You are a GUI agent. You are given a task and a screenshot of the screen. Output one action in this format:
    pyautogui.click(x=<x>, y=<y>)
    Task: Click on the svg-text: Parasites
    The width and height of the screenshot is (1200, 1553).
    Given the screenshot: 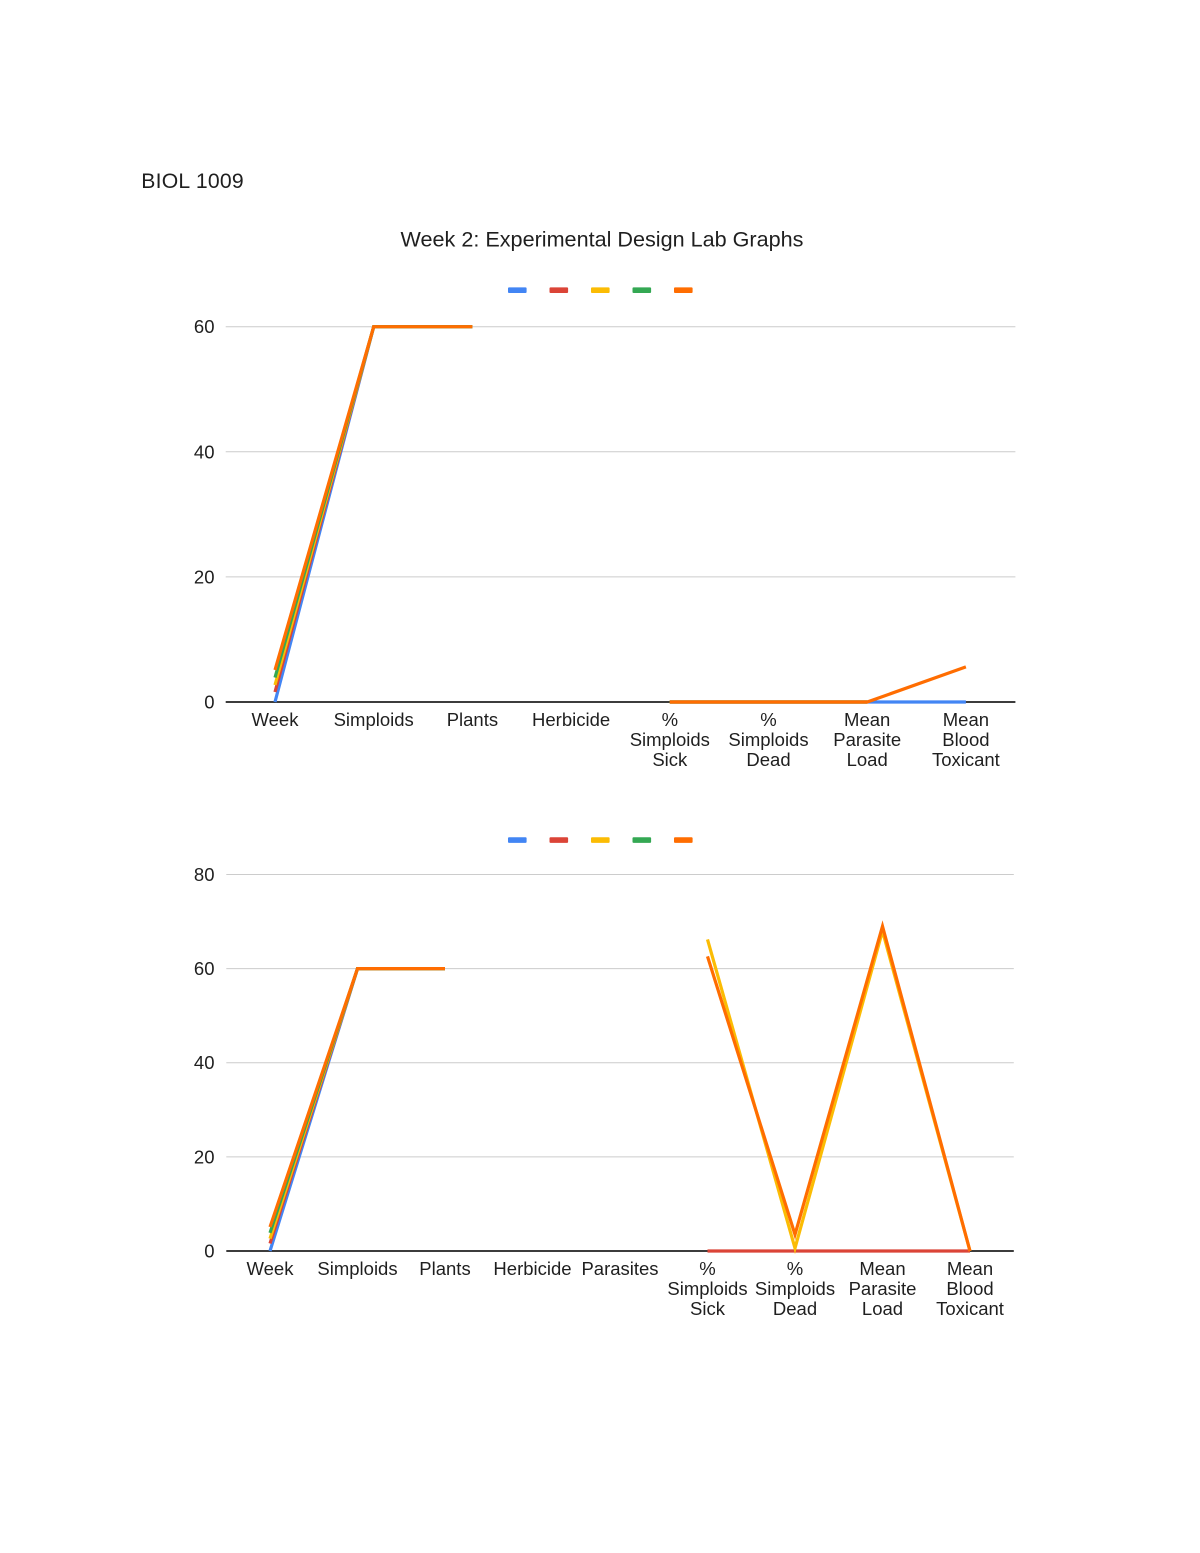 What is the action you would take?
    pyautogui.click(x=619, y=1268)
    